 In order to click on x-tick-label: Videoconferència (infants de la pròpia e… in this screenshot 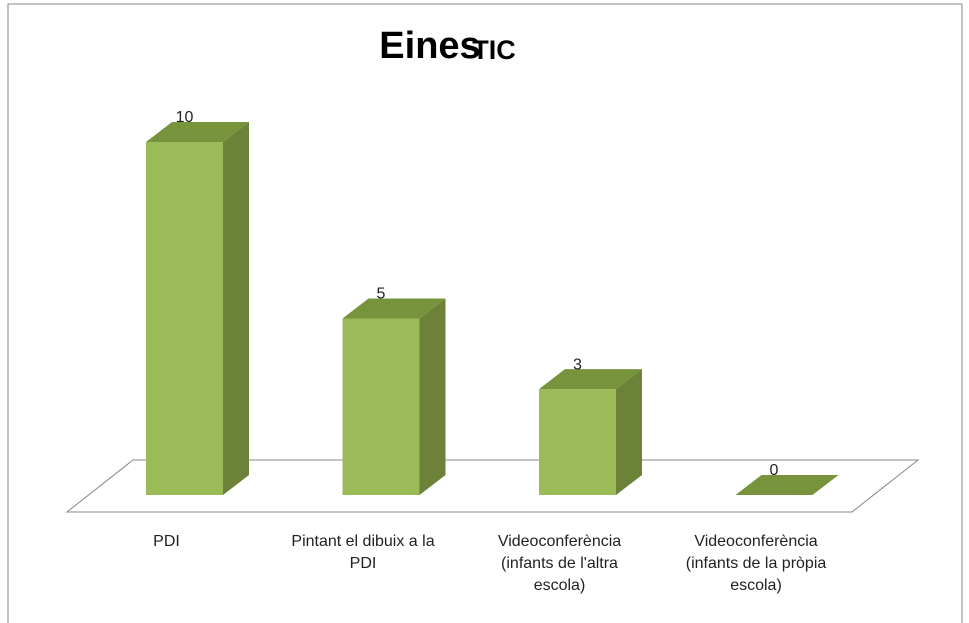, I will do `click(756, 563)`.